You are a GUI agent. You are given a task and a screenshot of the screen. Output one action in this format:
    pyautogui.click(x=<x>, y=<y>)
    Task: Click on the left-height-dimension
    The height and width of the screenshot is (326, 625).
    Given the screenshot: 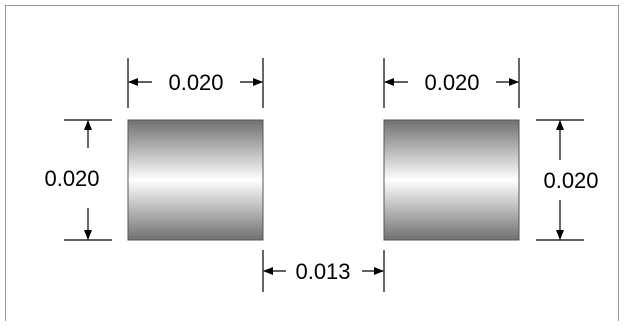 What is the action you would take?
    pyautogui.click(x=88, y=180)
    